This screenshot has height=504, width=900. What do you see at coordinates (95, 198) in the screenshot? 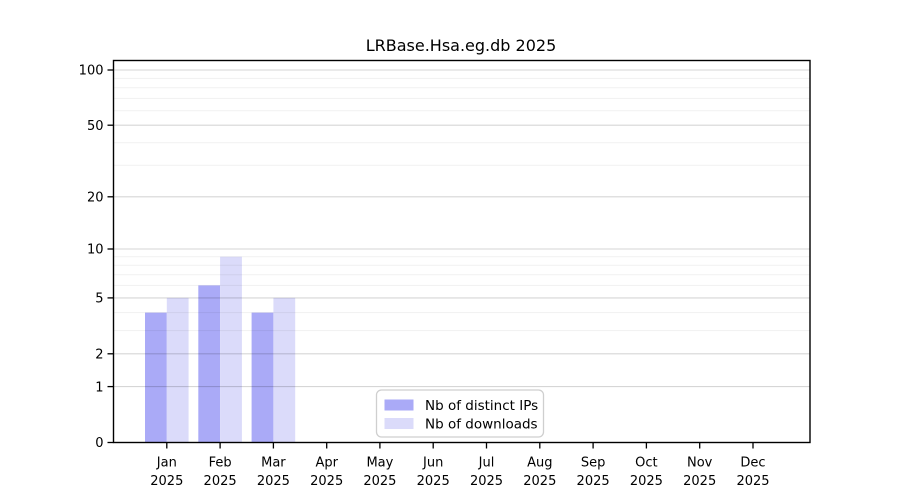
I see `y-tick-label-20: 20` at bounding box center [95, 198].